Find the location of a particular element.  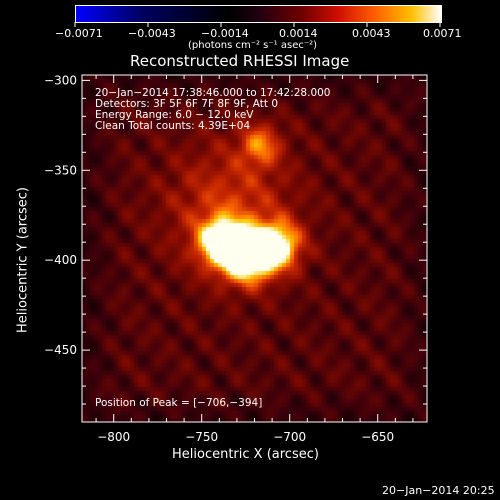

info-line-energy: Energy Range: 6.0 − 12.0 keV is located at coordinates (174, 115).